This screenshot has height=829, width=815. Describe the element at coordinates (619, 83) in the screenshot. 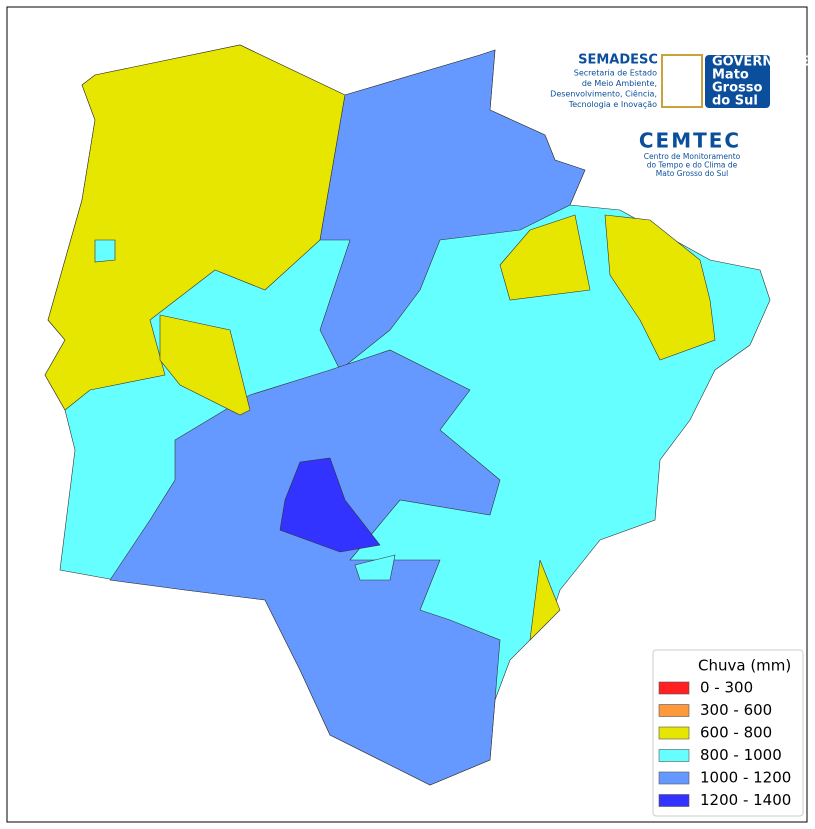

I see `logo-text: de Meio Ambiente,` at that location.